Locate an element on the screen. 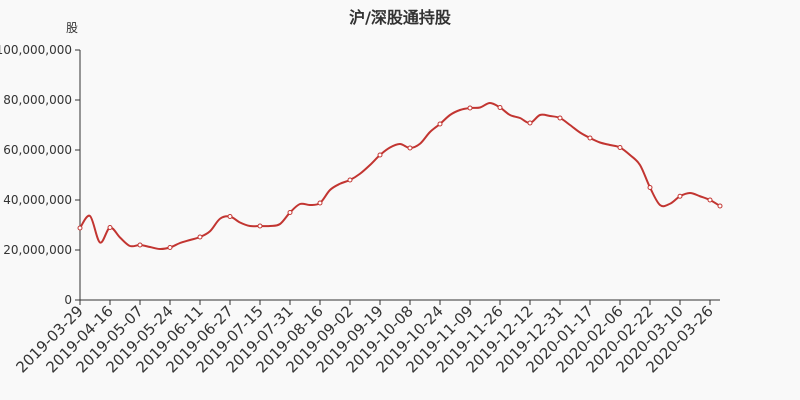  y-axis-label: 股 is located at coordinates (72, 28).